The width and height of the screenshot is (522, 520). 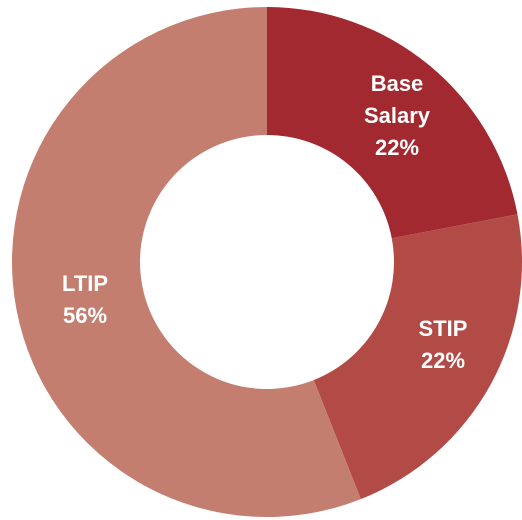 What do you see at coordinates (397, 115) in the screenshot?
I see `label-line: Salary` at bounding box center [397, 115].